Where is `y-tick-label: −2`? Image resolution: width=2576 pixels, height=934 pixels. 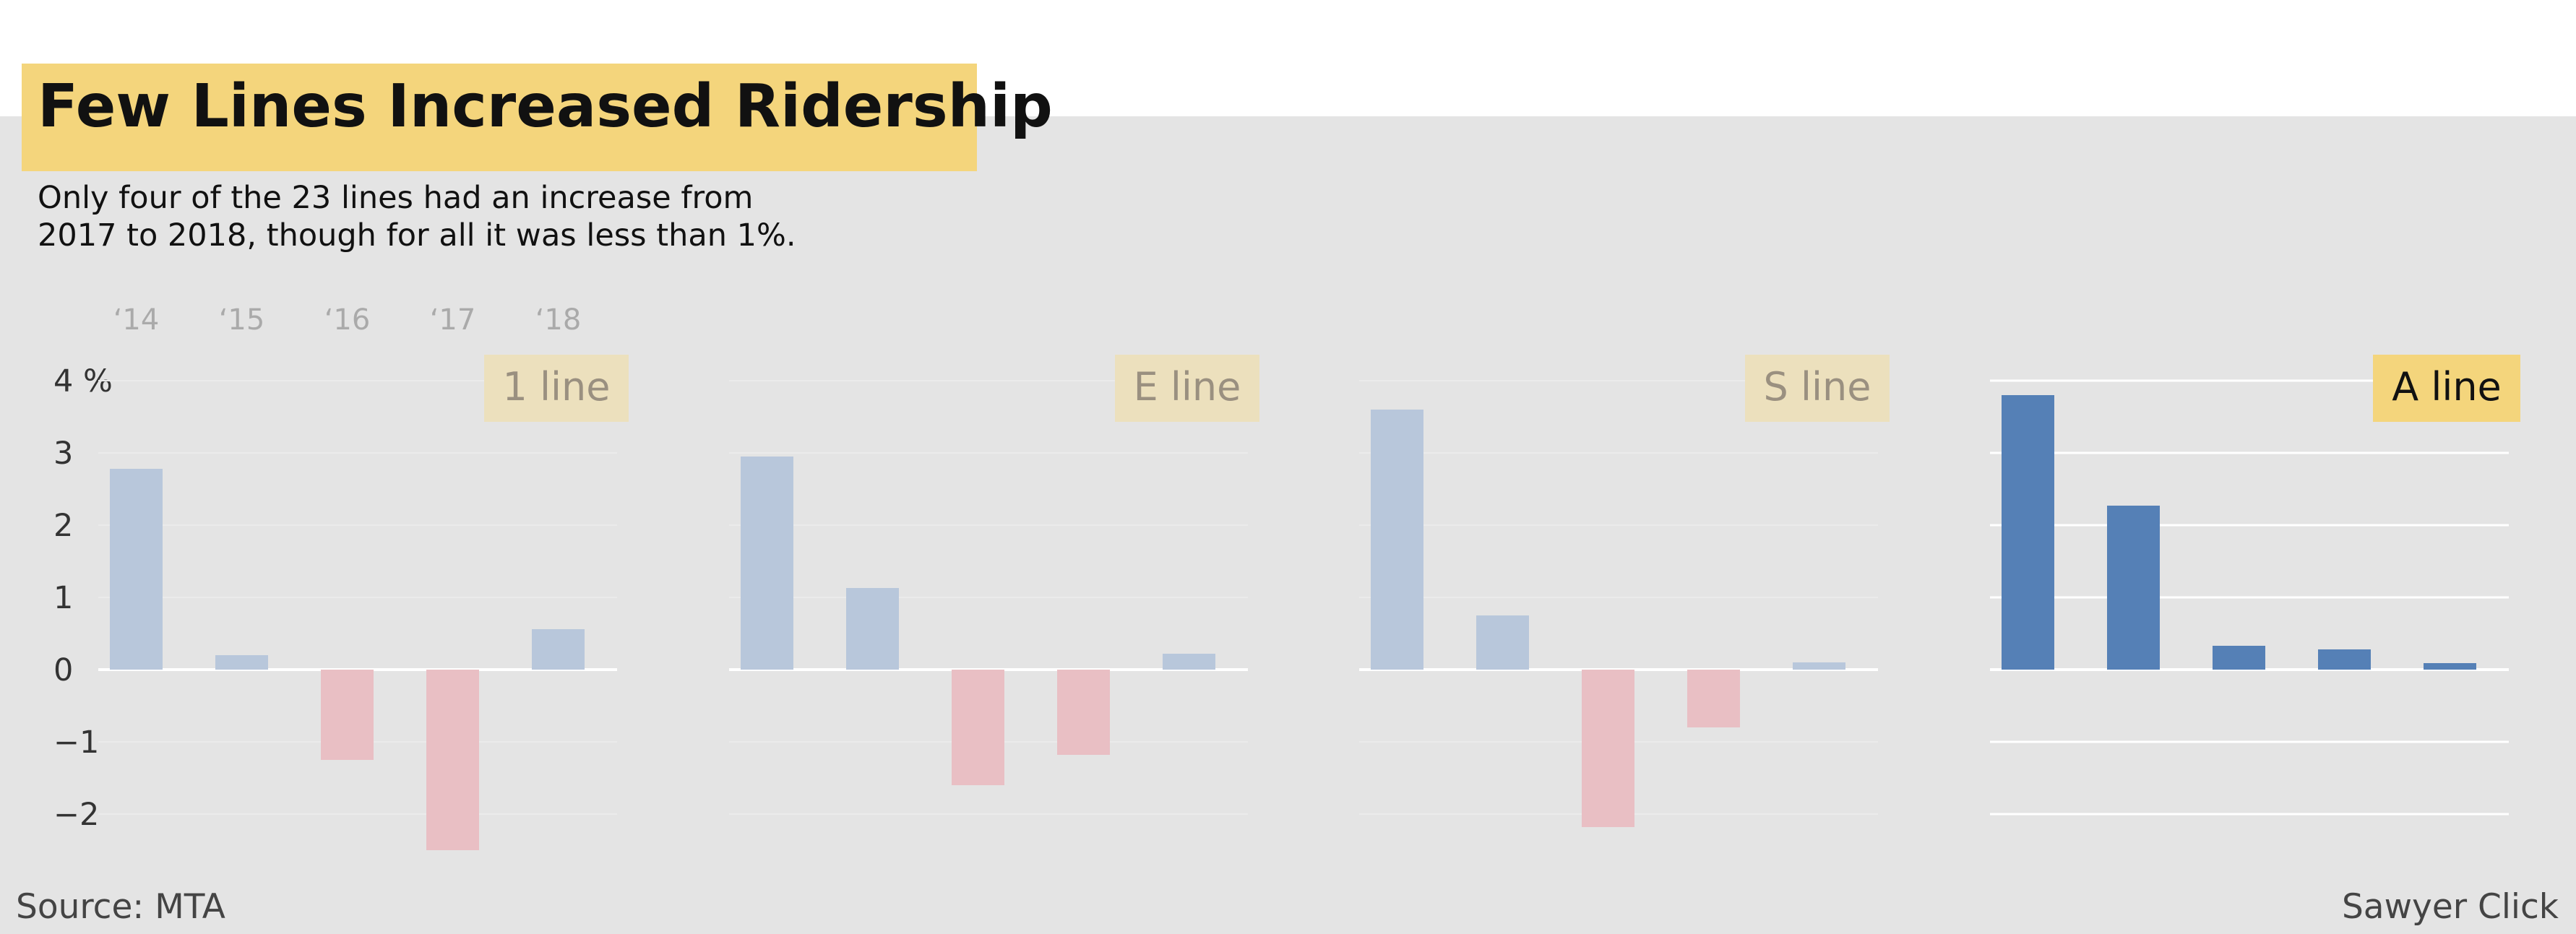 y-tick-label: −2 is located at coordinates (76, 815).